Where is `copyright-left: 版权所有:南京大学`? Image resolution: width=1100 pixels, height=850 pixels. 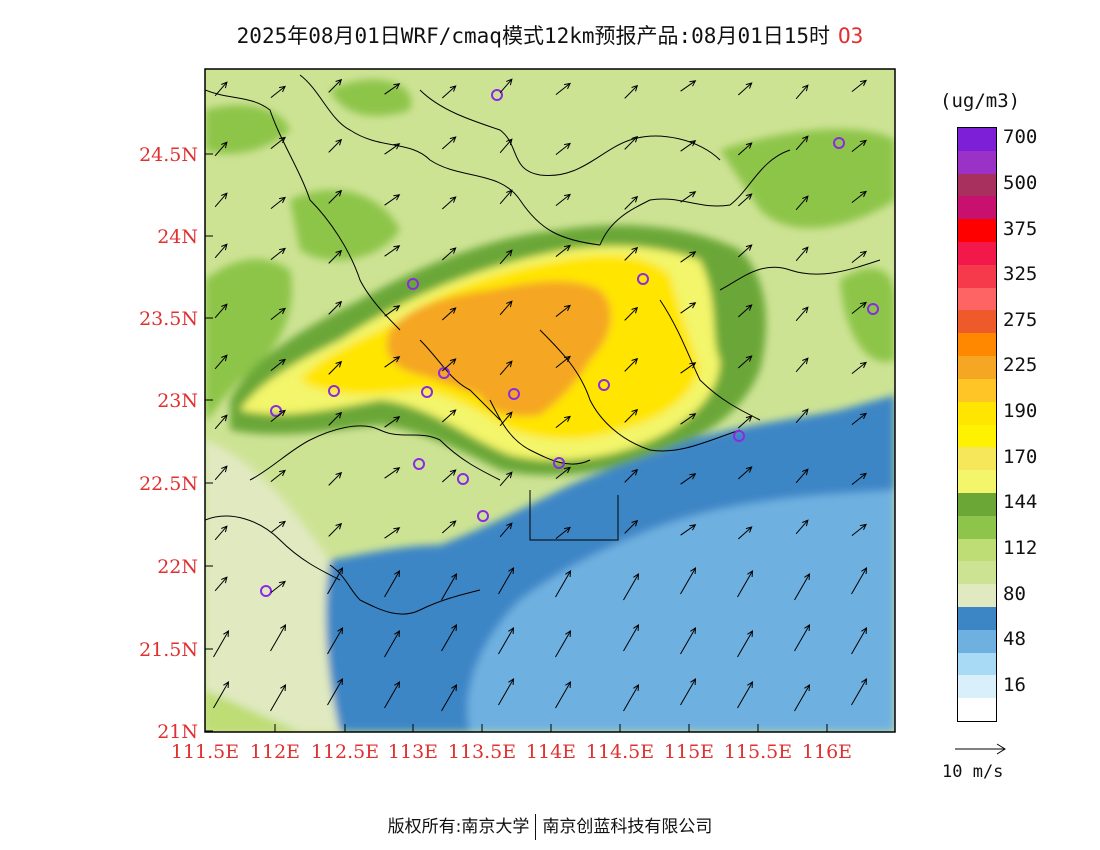 copyright-left: 版权所有:南京大学 is located at coordinates (458, 827).